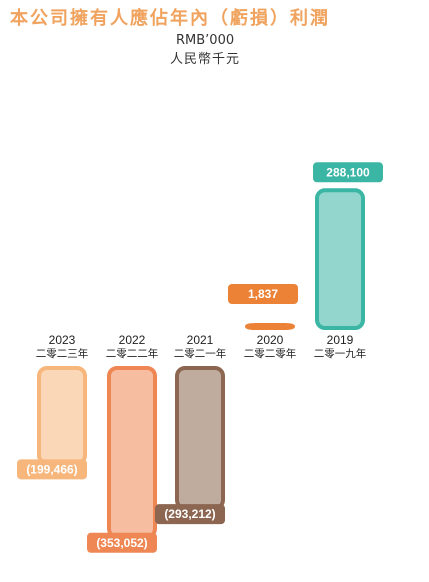 This screenshot has width=429, height=582. Describe the element at coordinates (340, 259) in the screenshot. I see `bar-2019` at that location.